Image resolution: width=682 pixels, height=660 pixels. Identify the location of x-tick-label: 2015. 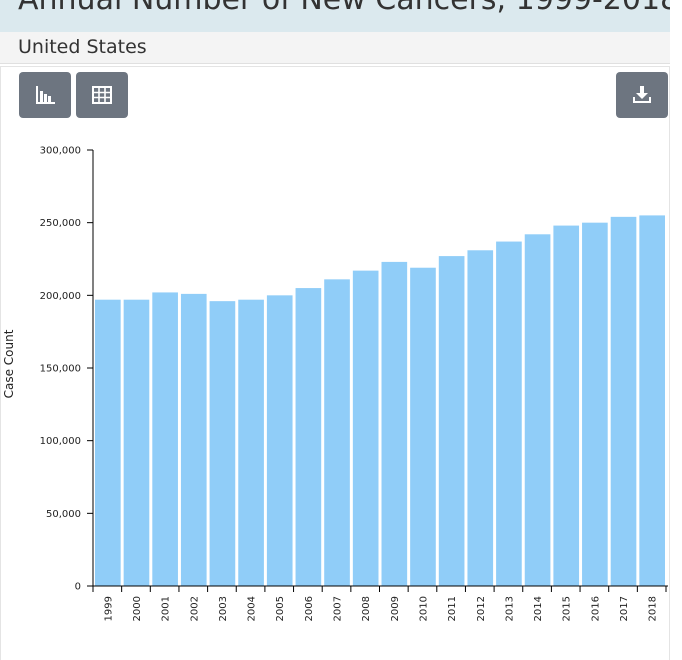
(567, 608).